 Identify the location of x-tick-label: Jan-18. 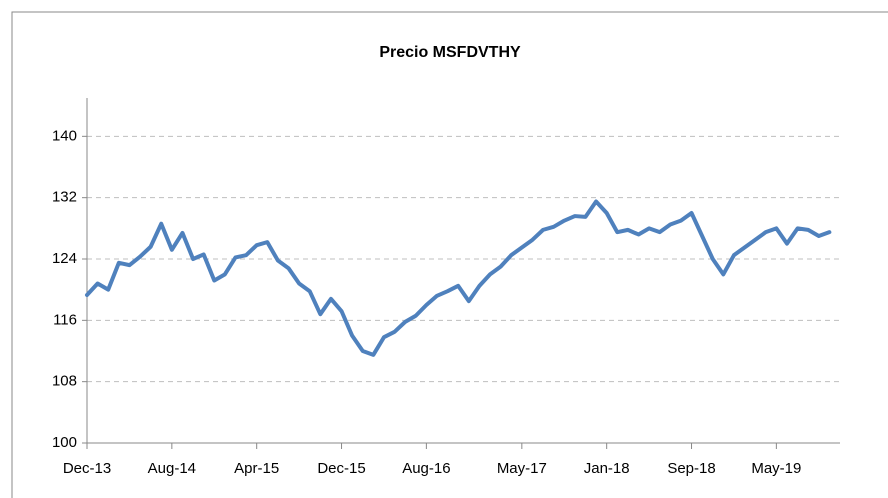
(607, 468).